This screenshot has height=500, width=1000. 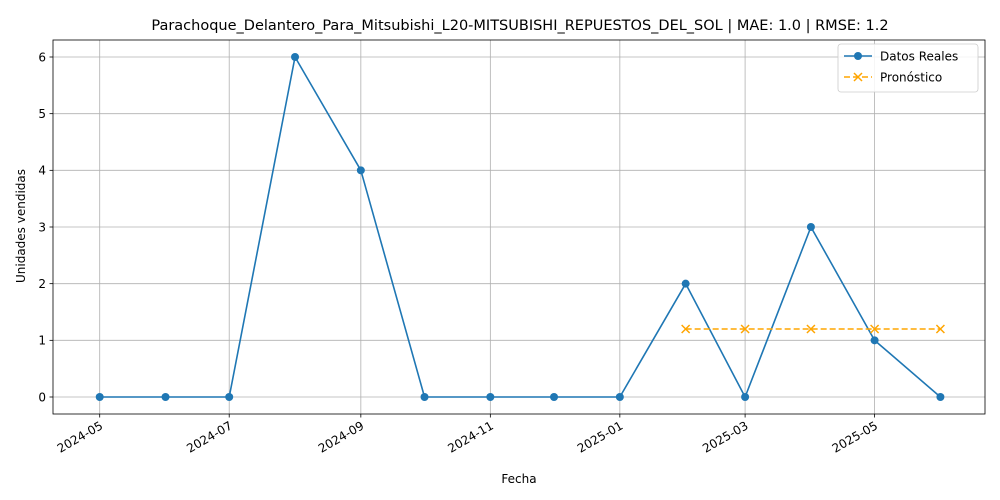 I want to click on legend-entry: Pronóstico, so click(x=911, y=77).